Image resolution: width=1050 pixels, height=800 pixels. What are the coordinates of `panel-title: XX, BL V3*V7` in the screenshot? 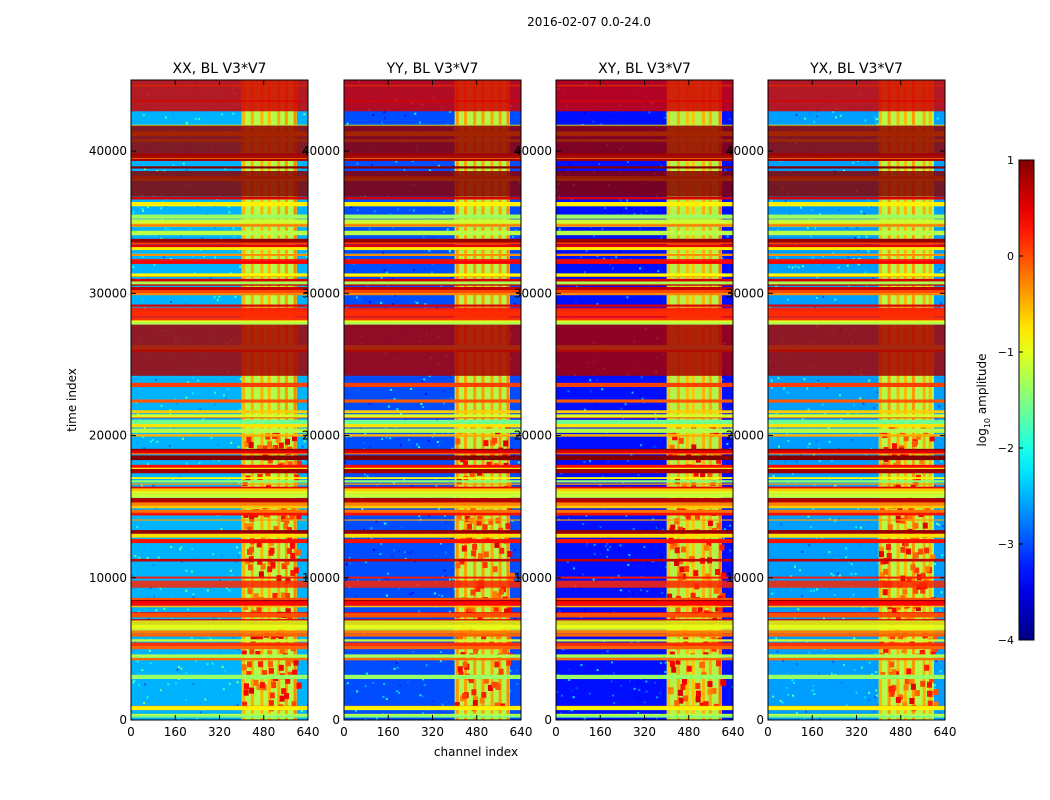 It's located at (220, 69).